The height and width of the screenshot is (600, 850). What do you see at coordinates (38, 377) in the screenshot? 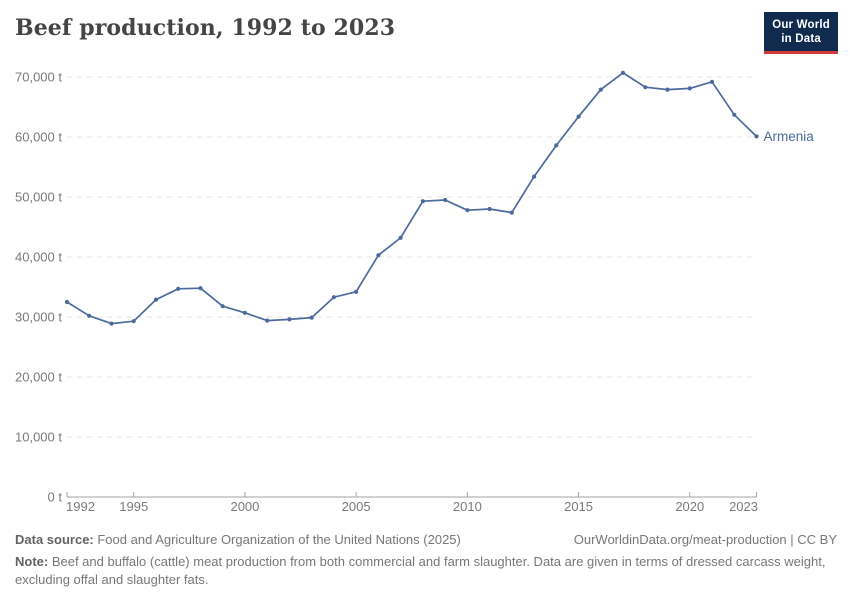
I see `y-tick-label: 20,000 t` at bounding box center [38, 377].